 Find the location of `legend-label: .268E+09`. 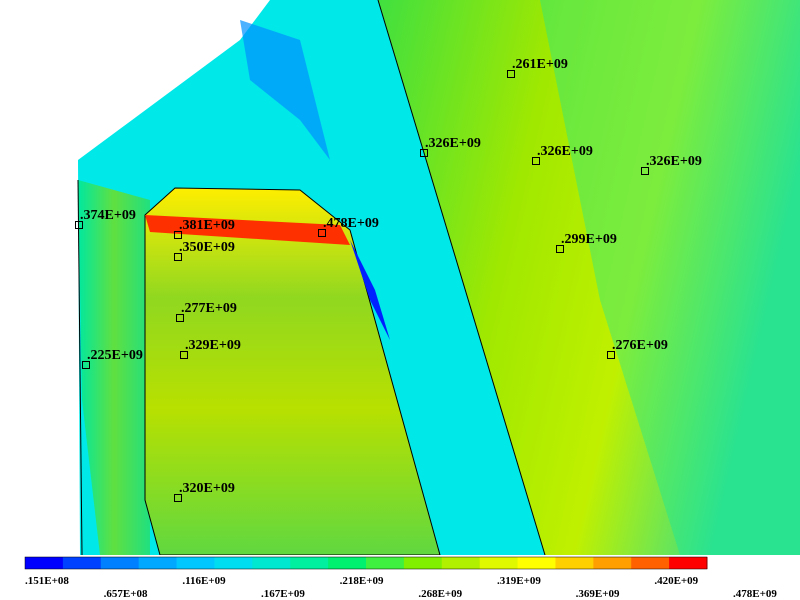

legend-label: .268E+09 is located at coordinates (440, 594).